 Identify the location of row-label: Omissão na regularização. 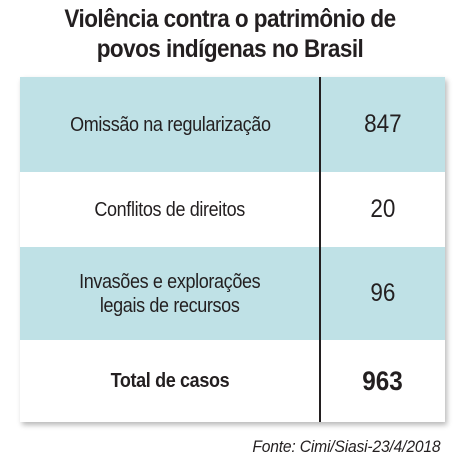
(170, 124).